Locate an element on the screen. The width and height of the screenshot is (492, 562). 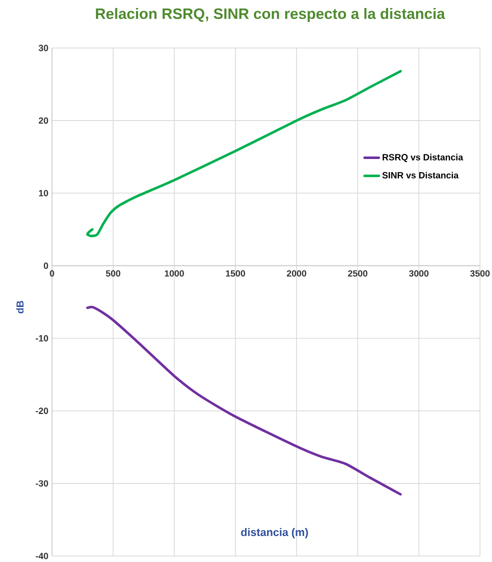
chart-title: Relacion RSRQ, SINR con respecto a la distancia is located at coordinates (271, 15).